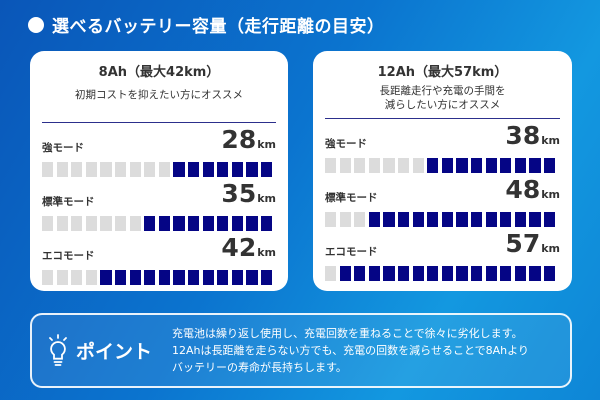 This screenshot has height=400, width=600. Describe the element at coordinates (218, 27) in the screenshot. I see `page-title-text: 選べるバッテリー容量（走行距離の目安）` at that location.